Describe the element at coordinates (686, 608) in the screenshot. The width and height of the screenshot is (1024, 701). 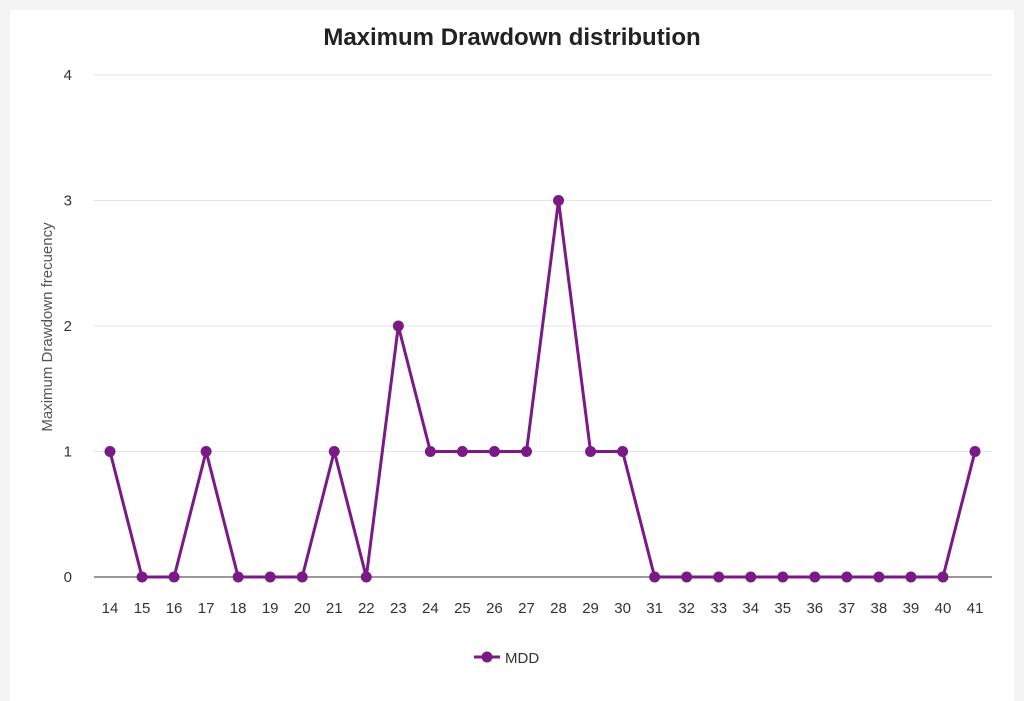
I see `x-tick-label: 32` at that location.